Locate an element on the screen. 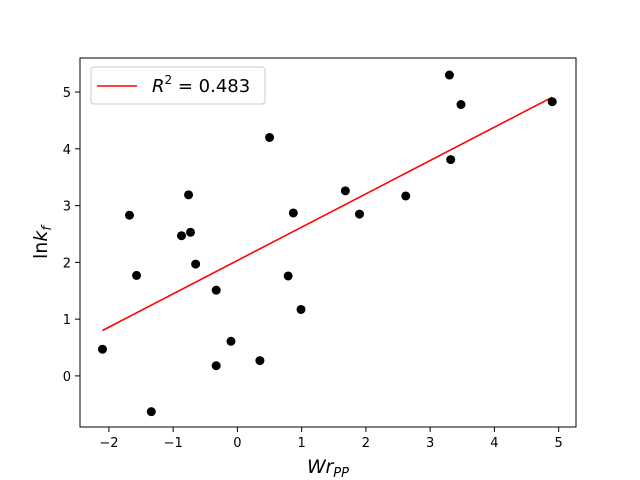 Image resolution: width=640 pixels, height=480 pixels. x-tick-label: −2 is located at coordinates (108, 443).